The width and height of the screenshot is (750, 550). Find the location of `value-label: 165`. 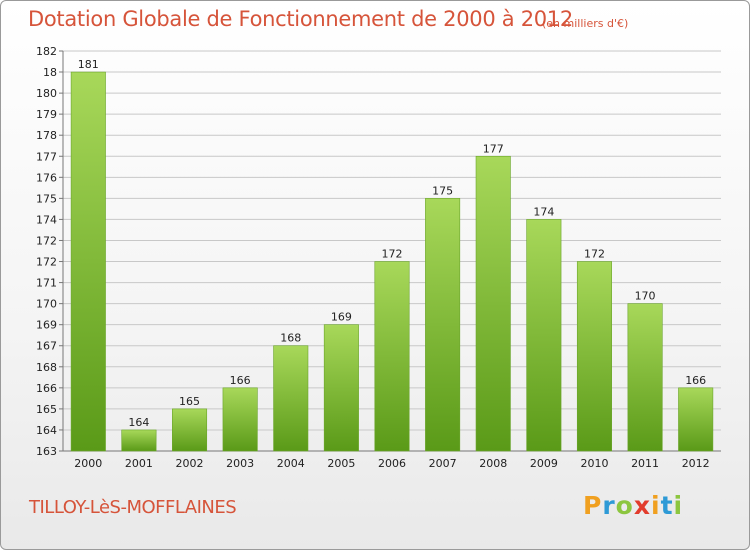

value-label: 165 is located at coordinates (189, 401).